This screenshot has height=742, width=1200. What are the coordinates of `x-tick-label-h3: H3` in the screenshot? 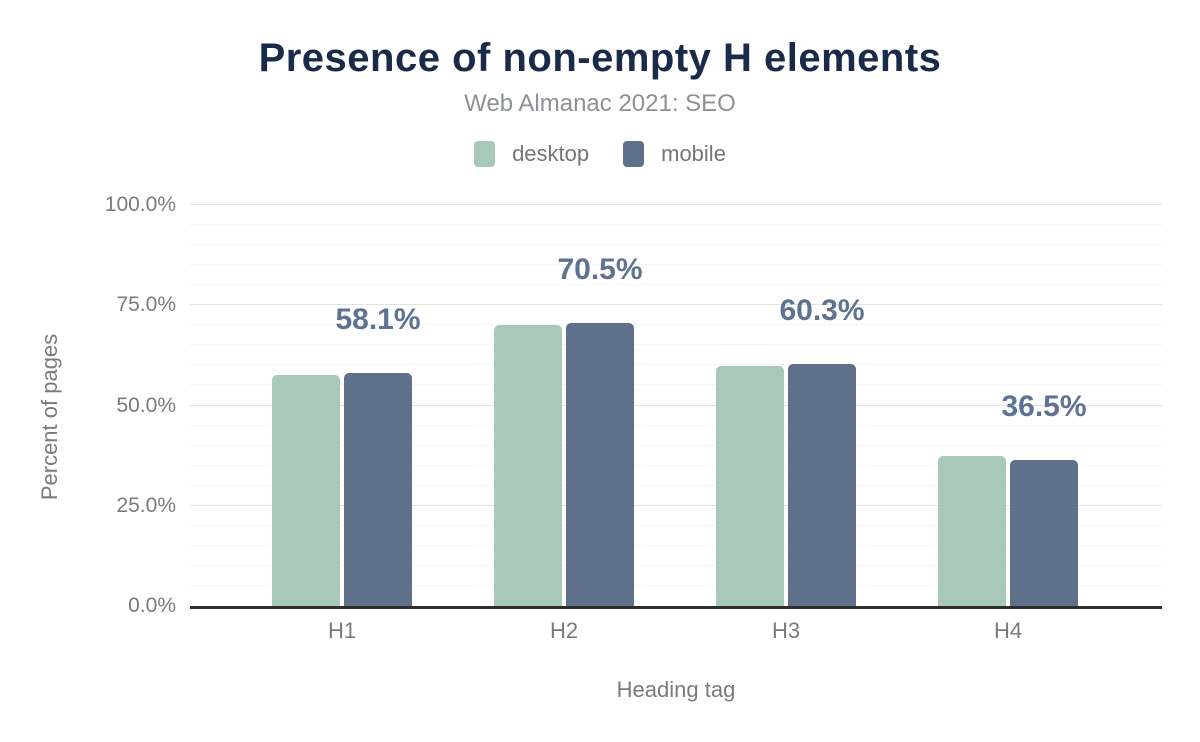 It's located at (786, 630).